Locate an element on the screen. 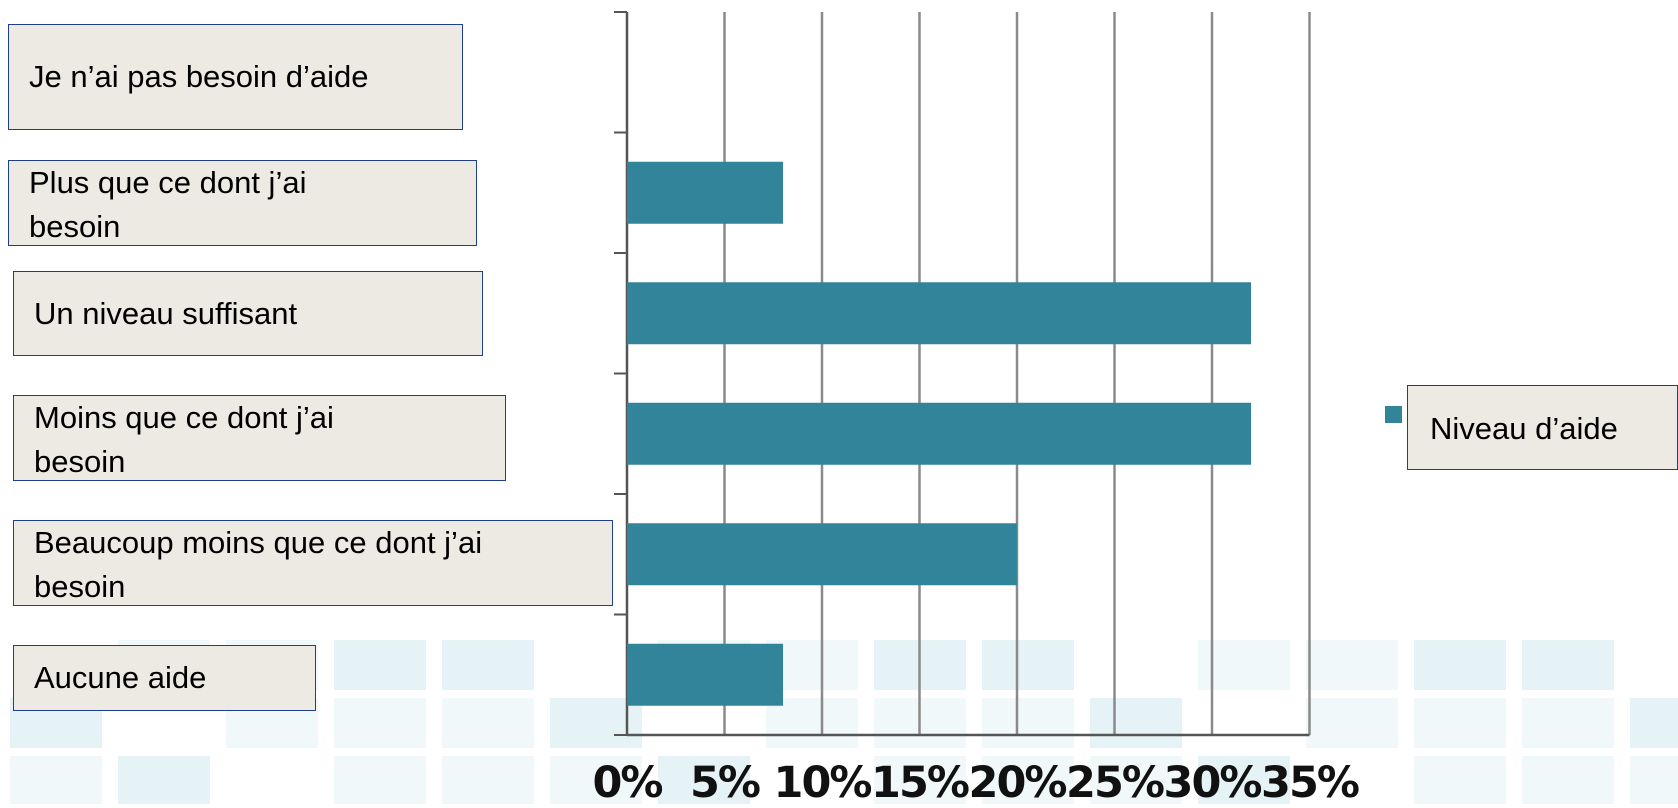 This screenshot has width=1678, height=808. x-tick-label: 25% is located at coordinates (1115, 783).